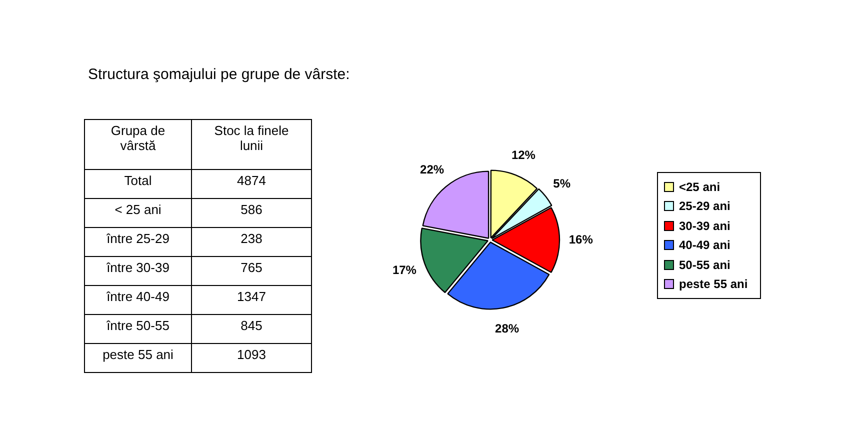  Describe the element at coordinates (252, 329) in the screenshot. I see `text: 845` at that location.